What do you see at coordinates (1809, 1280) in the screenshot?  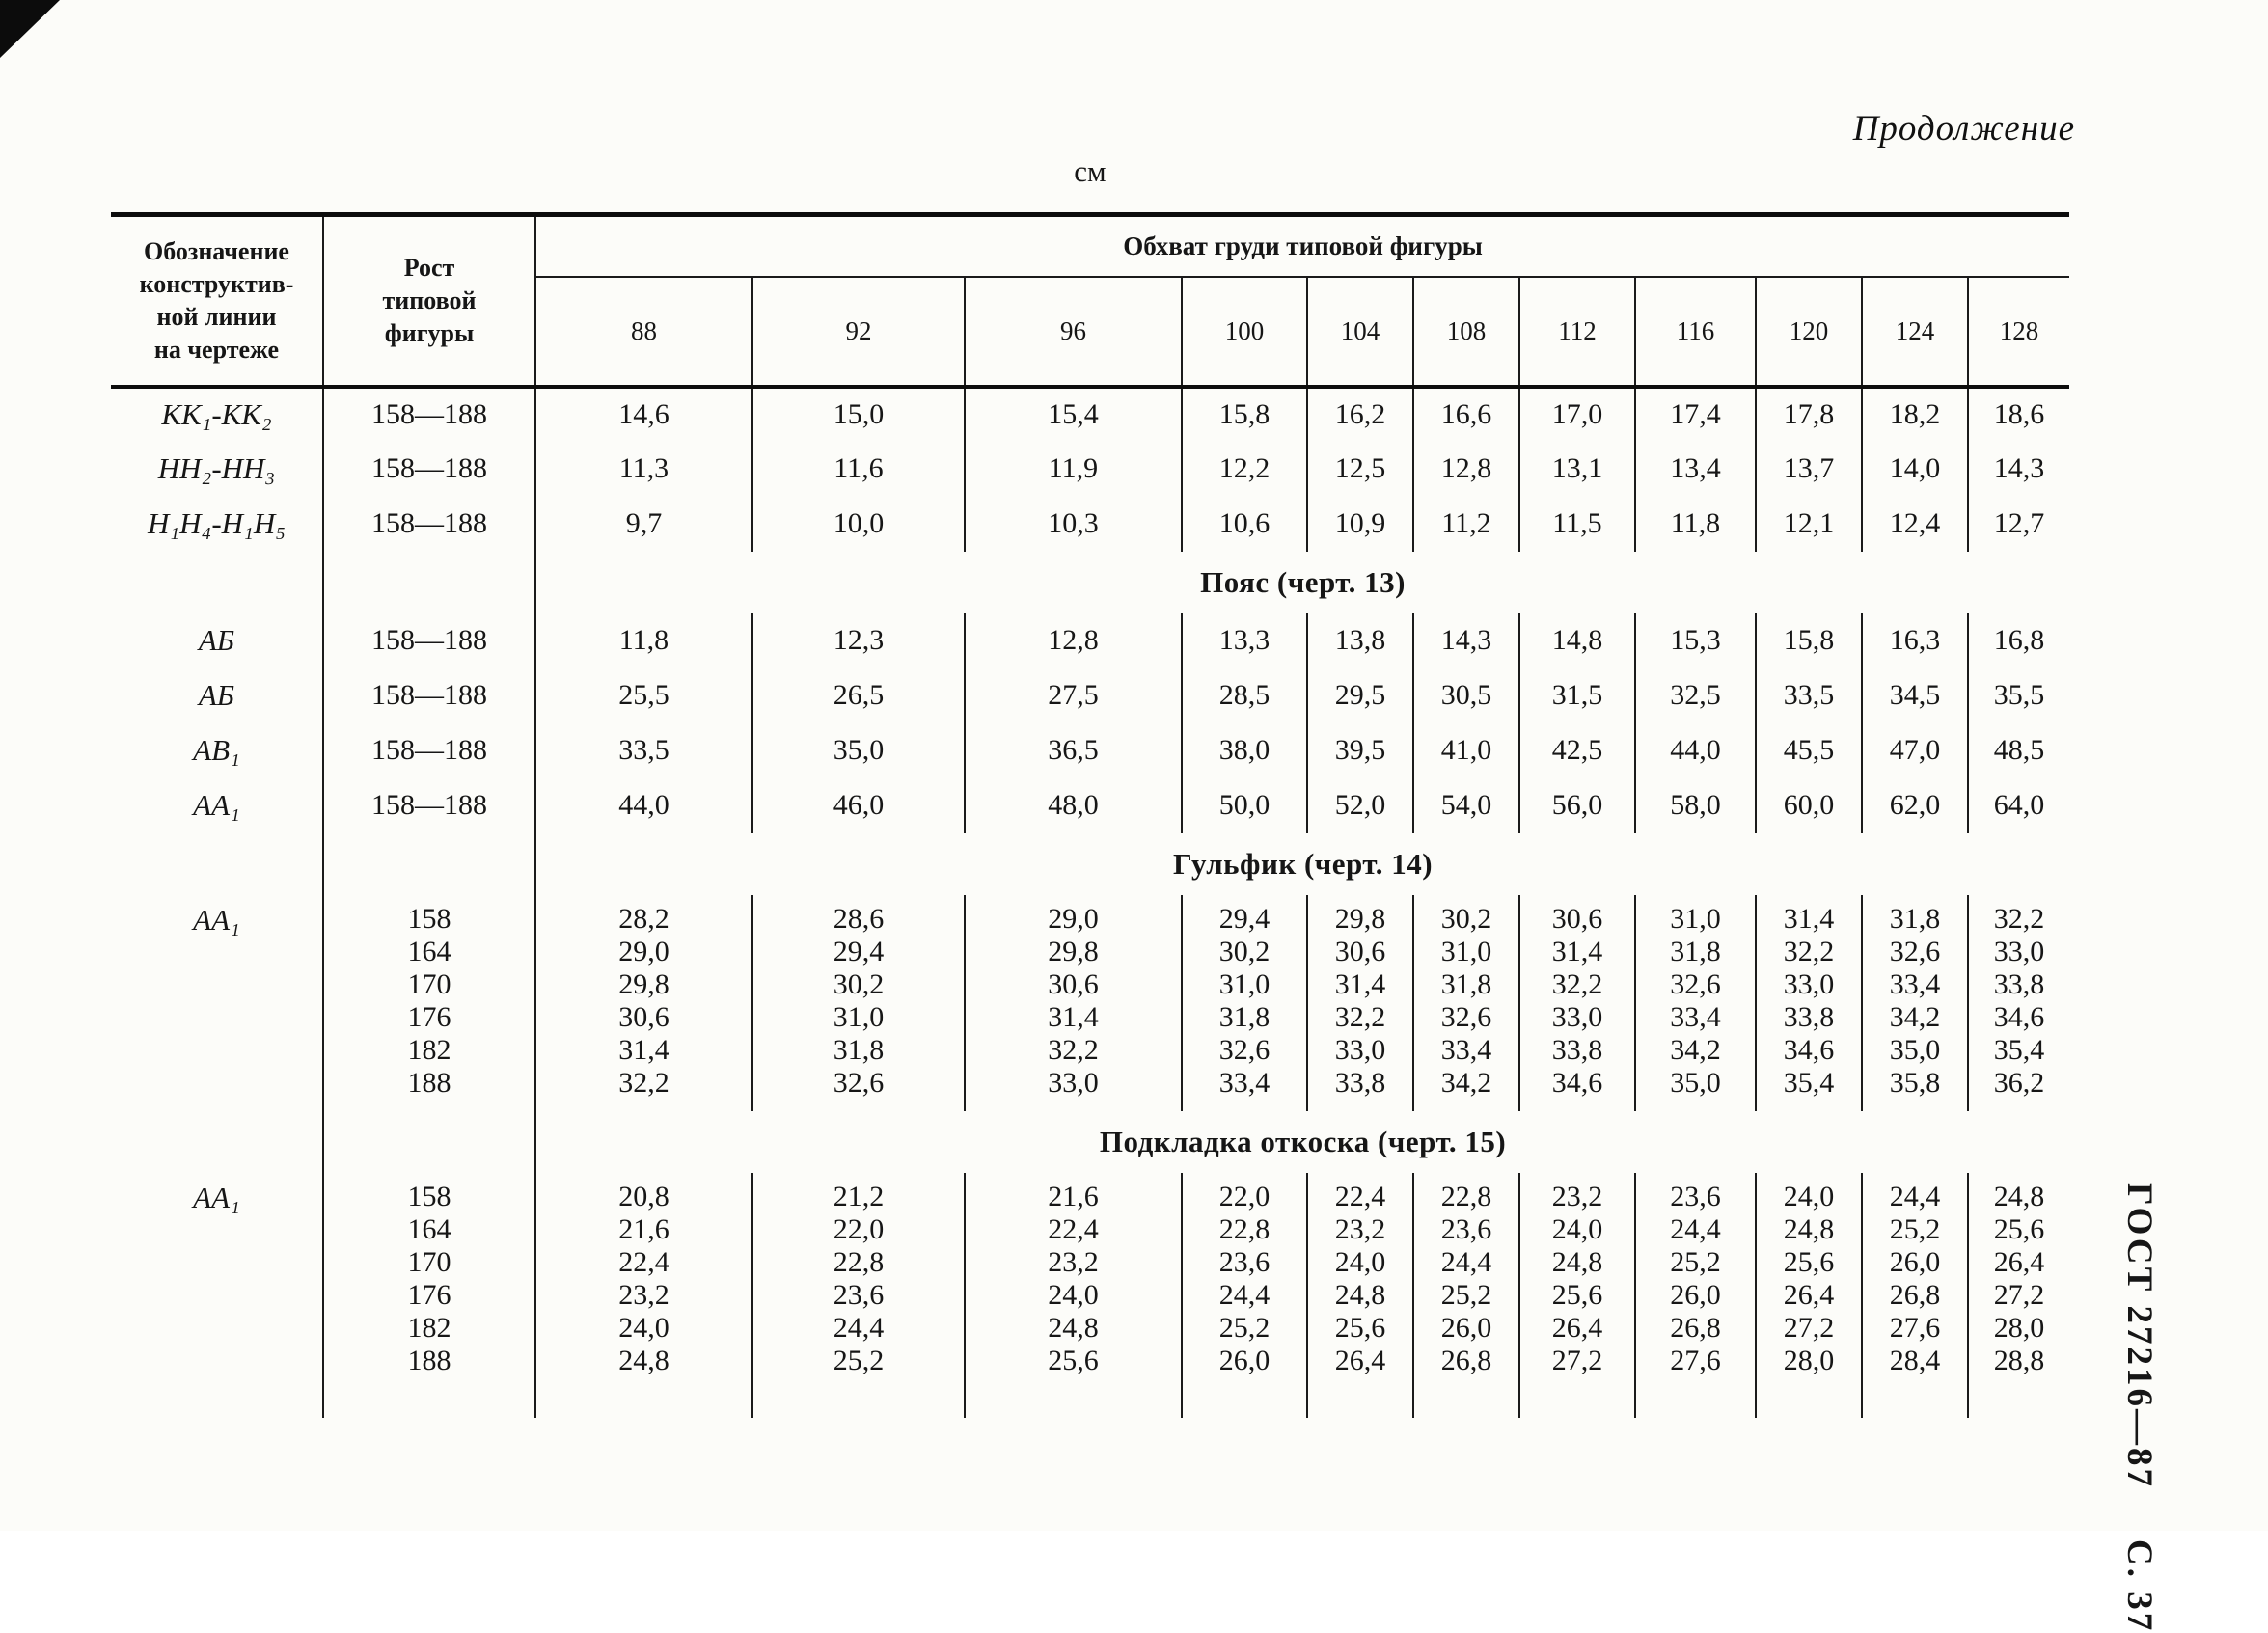 I see `measurement-cell: 24,0 24,8 25,6 26,4 27,2 28,0` at bounding box center [1809, 1280].